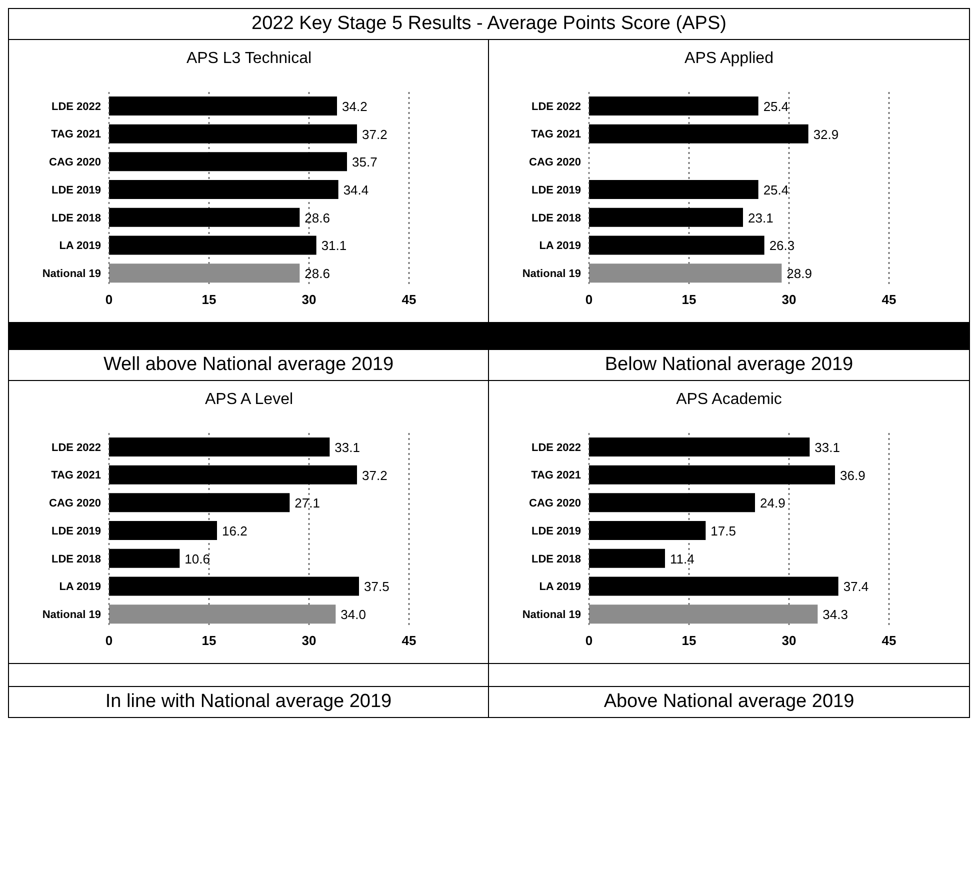 This screenshot has height=882, width=977. What do you see at coordinates (729, 364) in the screenshot?
I see `text: Below National average 2019` at bounding box center [729, 364].